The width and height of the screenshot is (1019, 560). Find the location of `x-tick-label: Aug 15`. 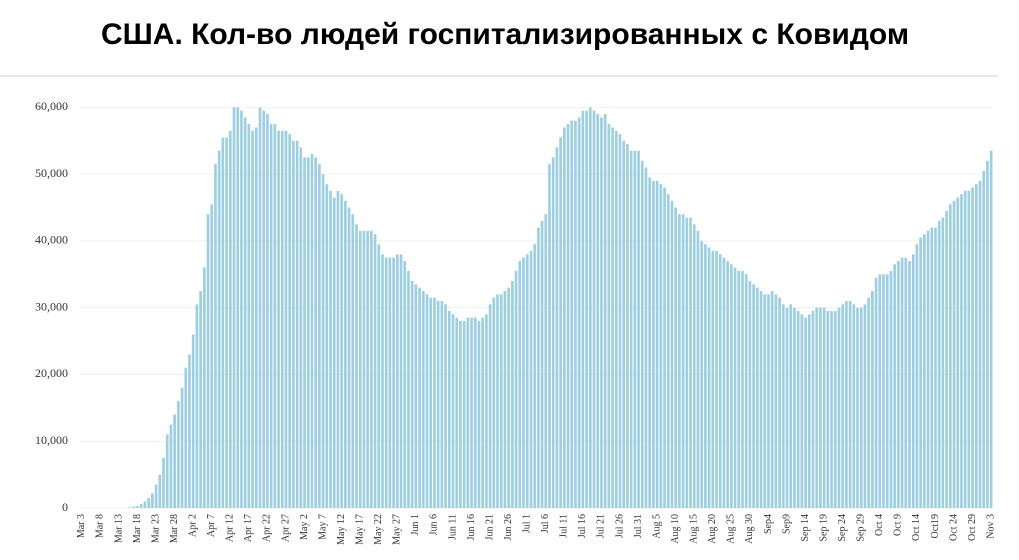

x-tick-label: Aug 15 is located at coordinates (694, 529).